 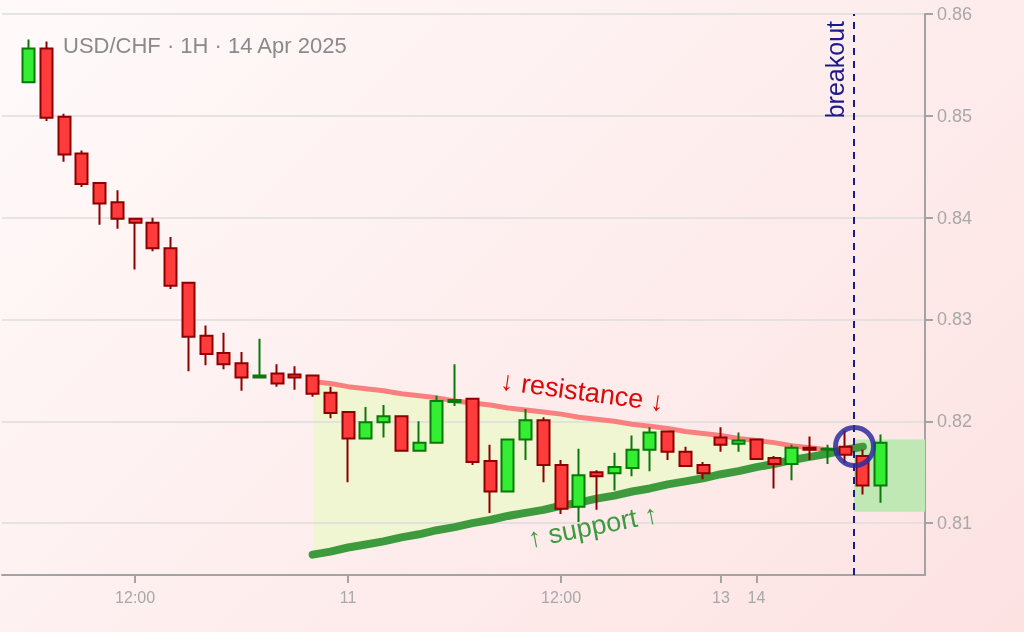 What do you see at coordinates (205, 45) in the screenshot?
I see `text: USD/CHF · 1H · 14 Apr 2025` at bounding box center [205, 45].